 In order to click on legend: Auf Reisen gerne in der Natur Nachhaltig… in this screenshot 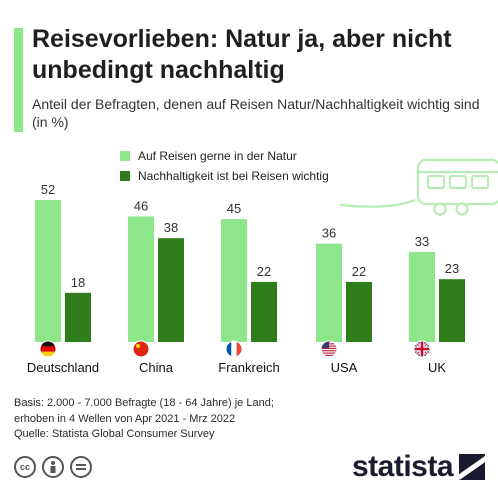, I will do `click(224, 166)`.